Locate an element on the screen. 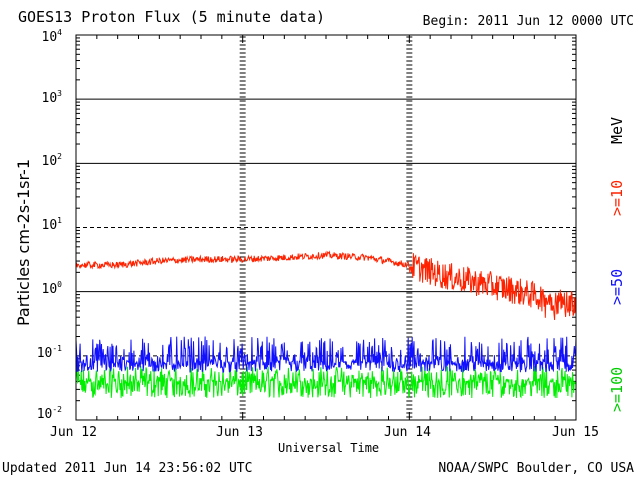  y-tick-label: 10⁴ is located at coordinates (51, 36).